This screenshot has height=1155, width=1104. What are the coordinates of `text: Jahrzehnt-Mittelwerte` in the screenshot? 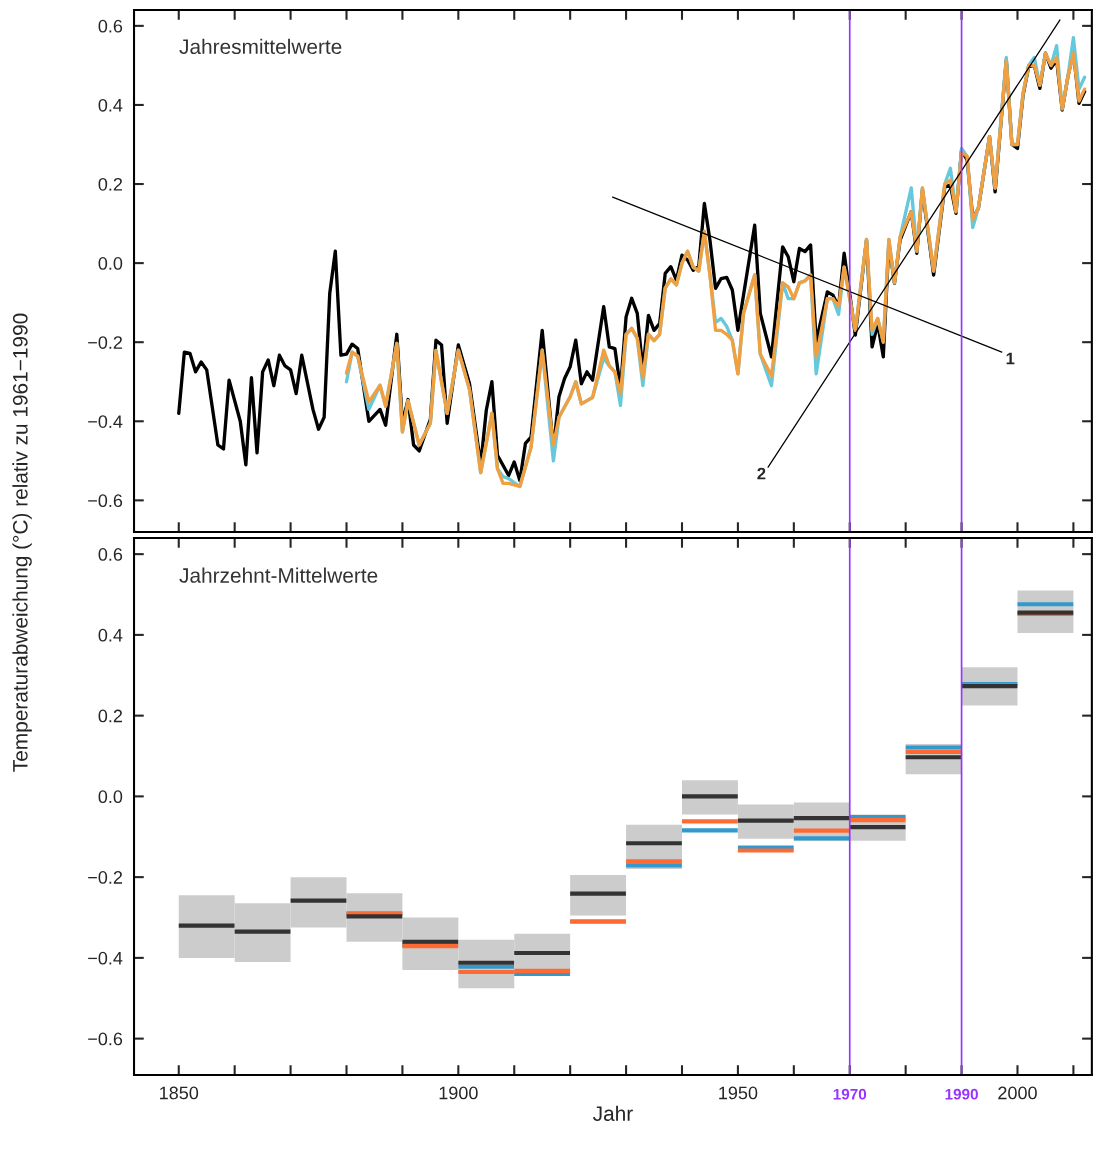 It's located at (278, 575).